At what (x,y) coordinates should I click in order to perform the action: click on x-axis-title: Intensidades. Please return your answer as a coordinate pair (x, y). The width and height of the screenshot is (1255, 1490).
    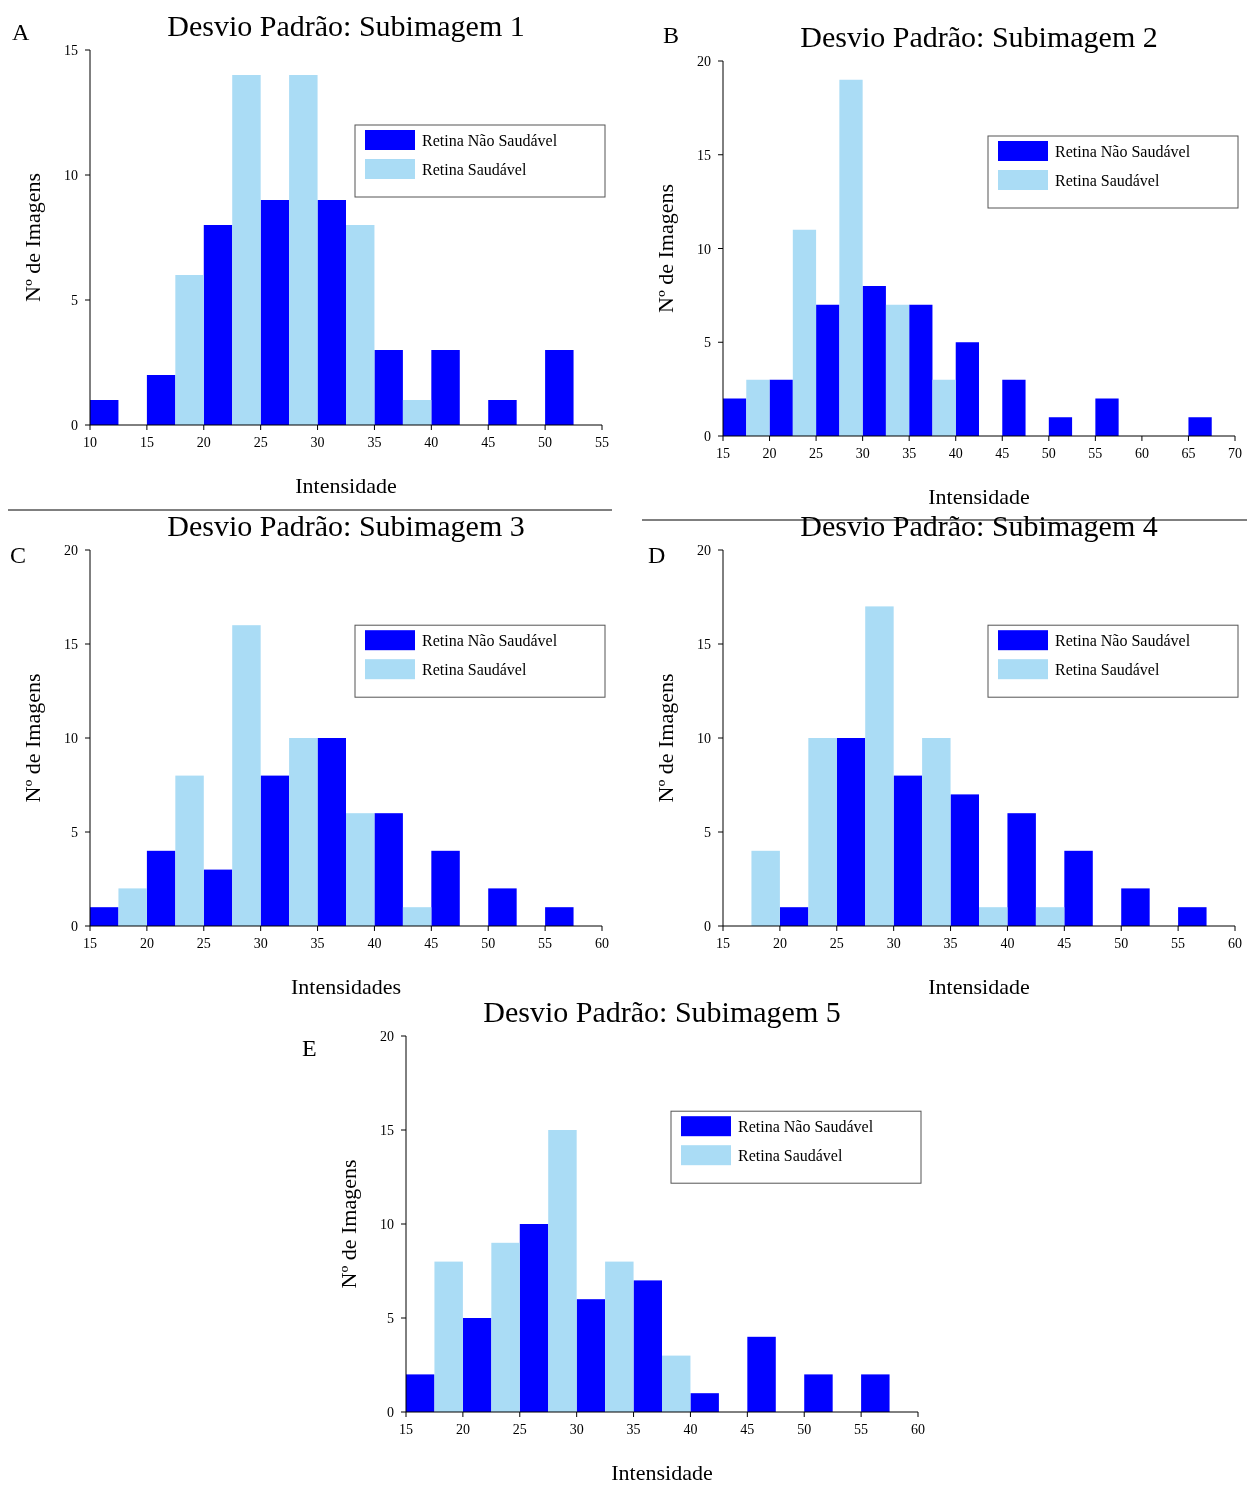
    Looking at the image, I should click on (346, 986).